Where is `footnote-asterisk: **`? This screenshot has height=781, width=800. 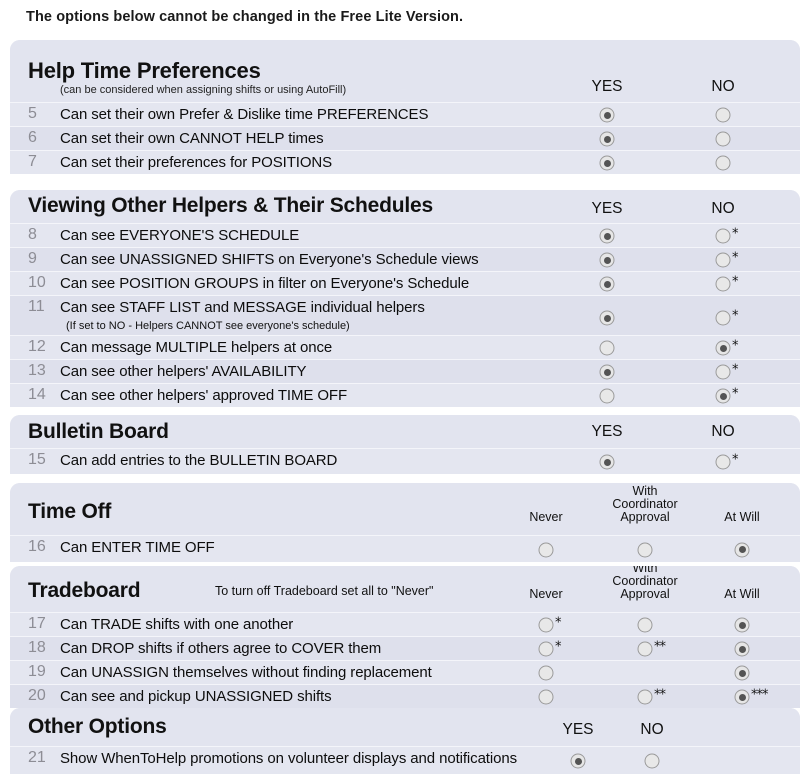
footnote-asterisk: ** is located at coordinates (660, 647).